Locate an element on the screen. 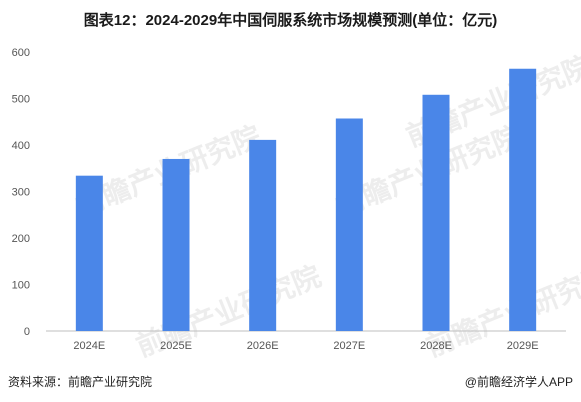  y-tick-label: 400 is located at coordinates (21, 146).